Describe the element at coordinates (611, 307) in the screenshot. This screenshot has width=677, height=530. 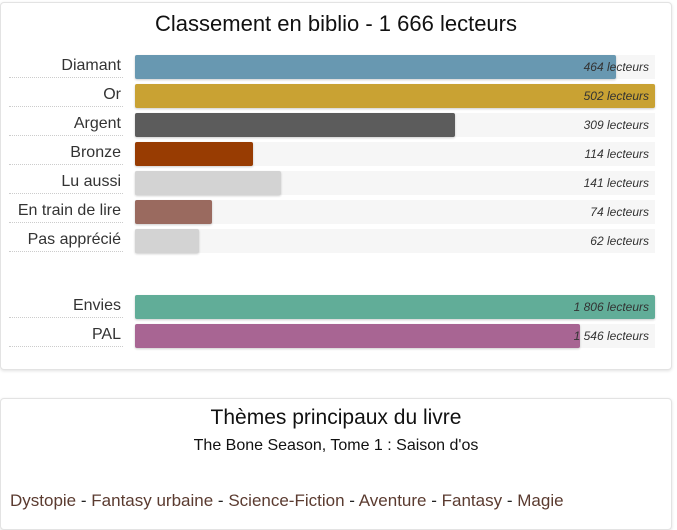
I see `value-label: 1 806 lecteurs` at that location.